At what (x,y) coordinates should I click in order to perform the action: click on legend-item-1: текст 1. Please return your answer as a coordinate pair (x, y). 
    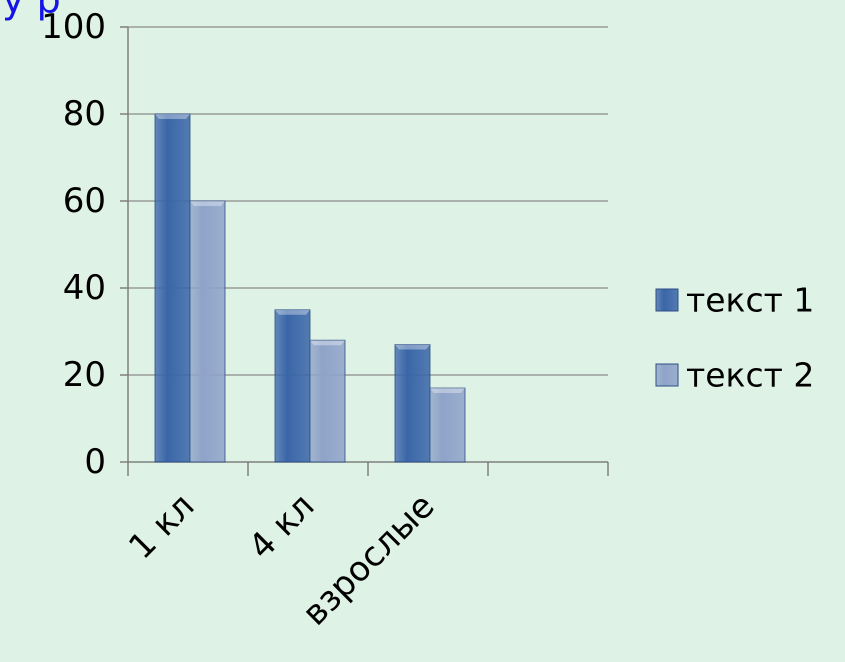
    Looking at the image, I should click on (734, 300).